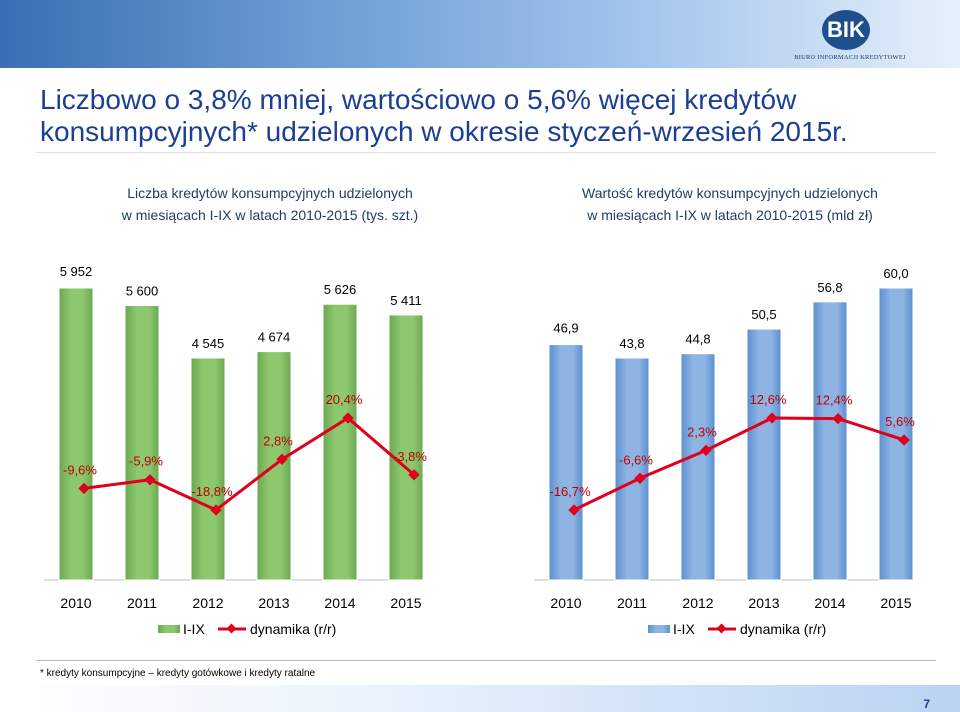  Describe the element at coordinates (344, 399) in the screenshot. I see `dynamics-label: 20,4%` at that location.